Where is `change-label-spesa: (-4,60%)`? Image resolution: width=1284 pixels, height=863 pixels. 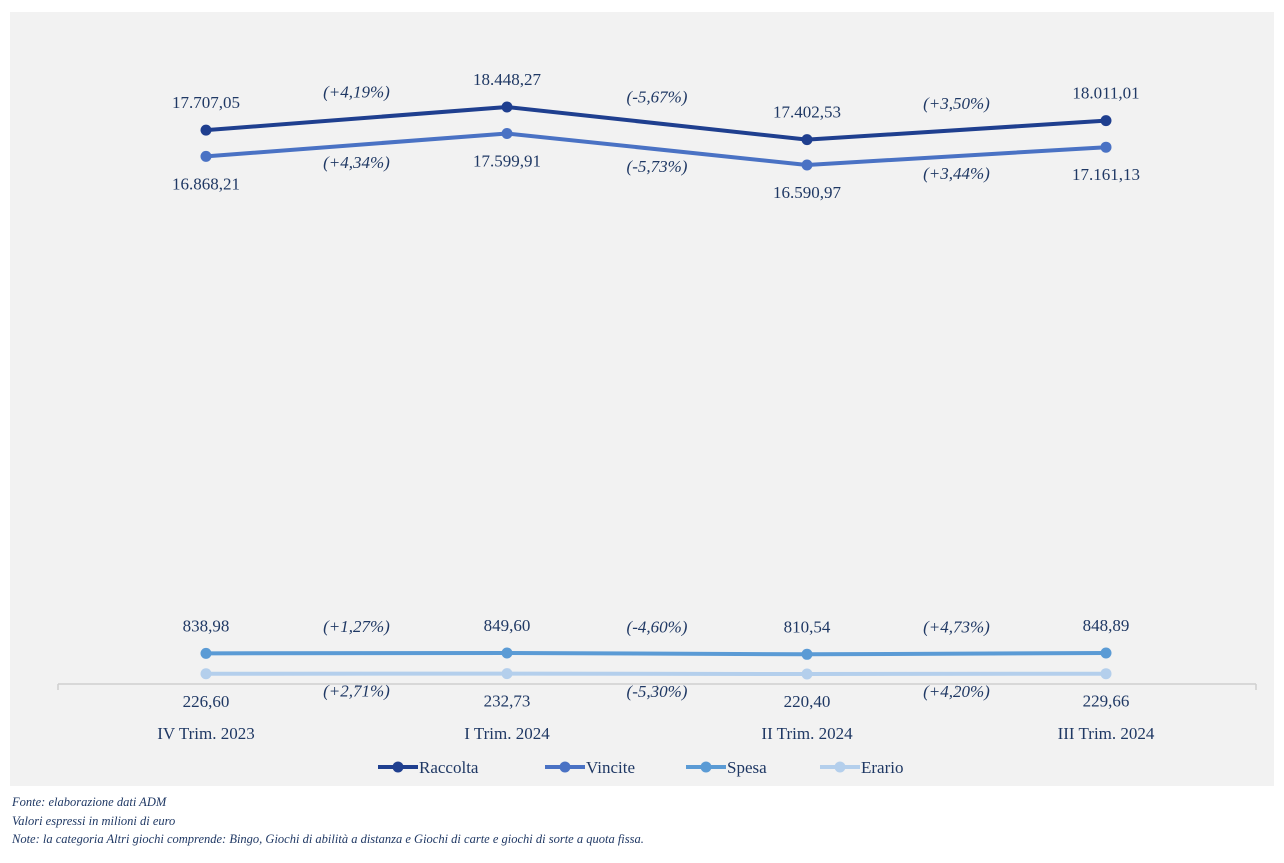
change-label-spesa: (-4,60%) is located at coordinates (657, 627).